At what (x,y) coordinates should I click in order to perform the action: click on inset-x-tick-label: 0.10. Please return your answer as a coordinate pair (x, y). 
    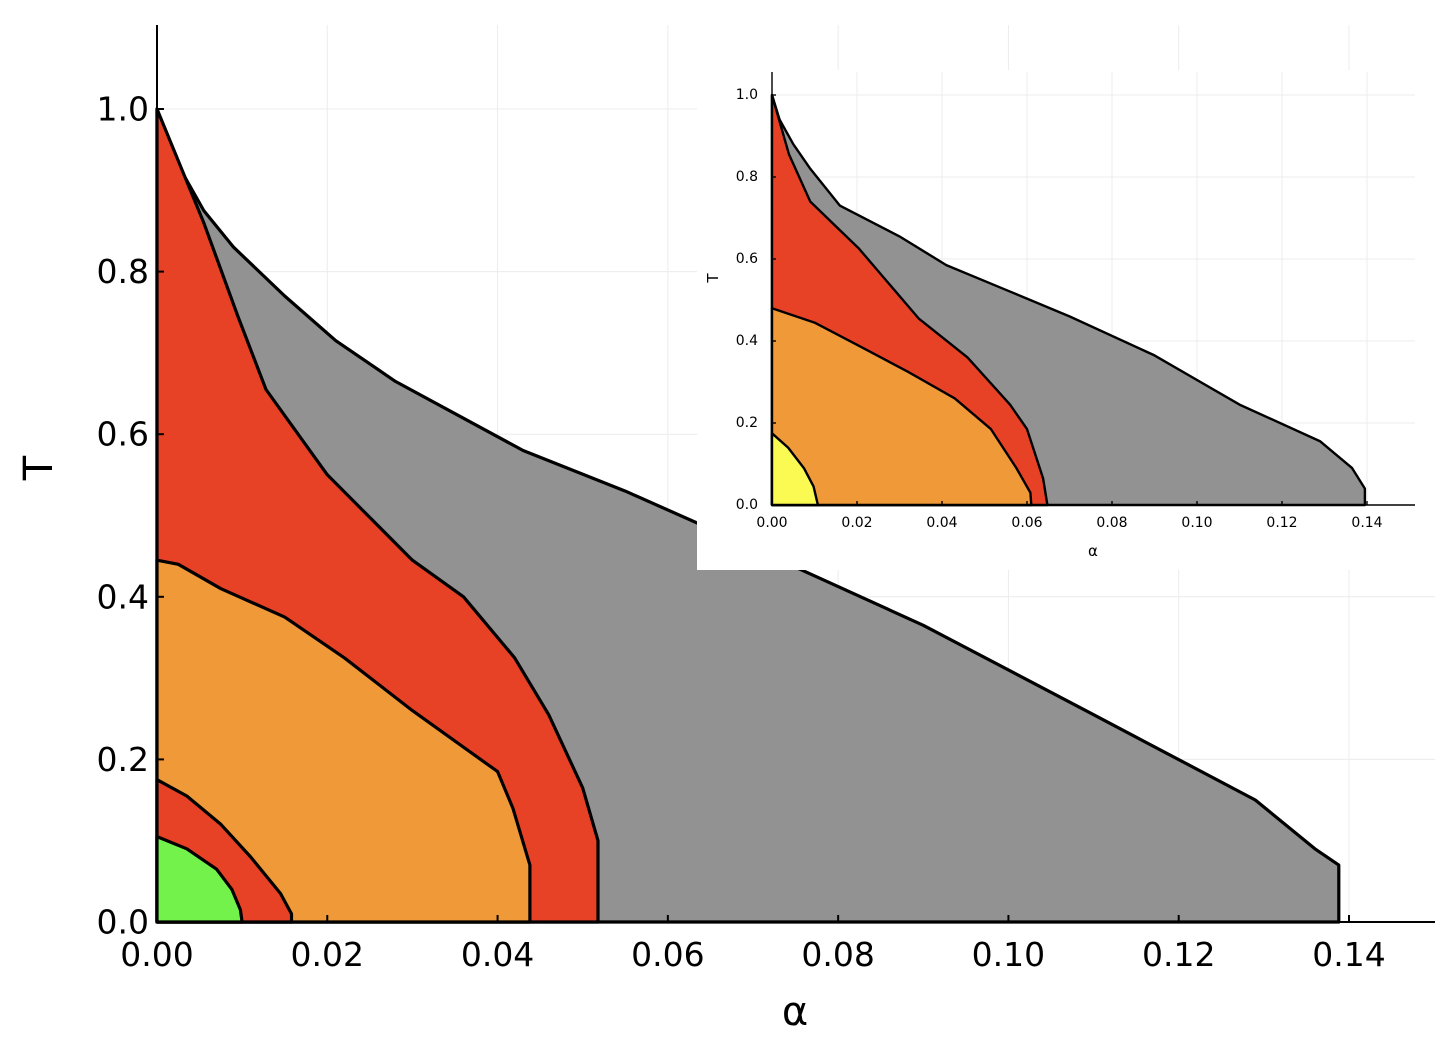
    Looking at the image, I should click on (1196, 523).